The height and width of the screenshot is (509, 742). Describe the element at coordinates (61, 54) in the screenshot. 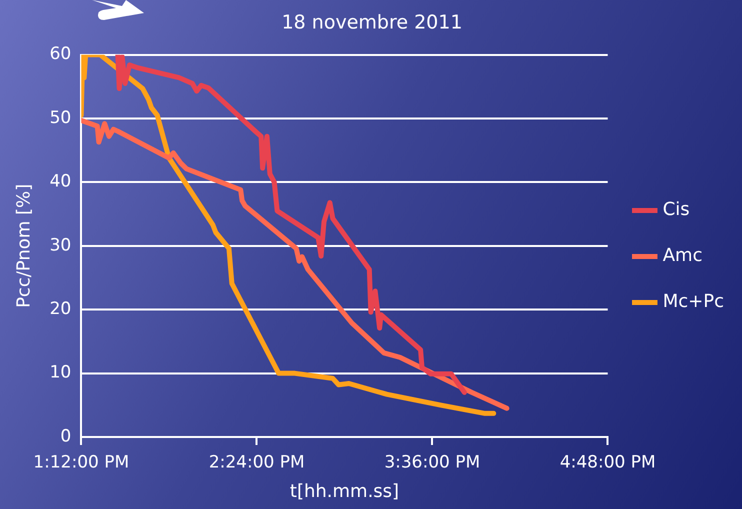

I see `y-tick-label: 60` at that location.